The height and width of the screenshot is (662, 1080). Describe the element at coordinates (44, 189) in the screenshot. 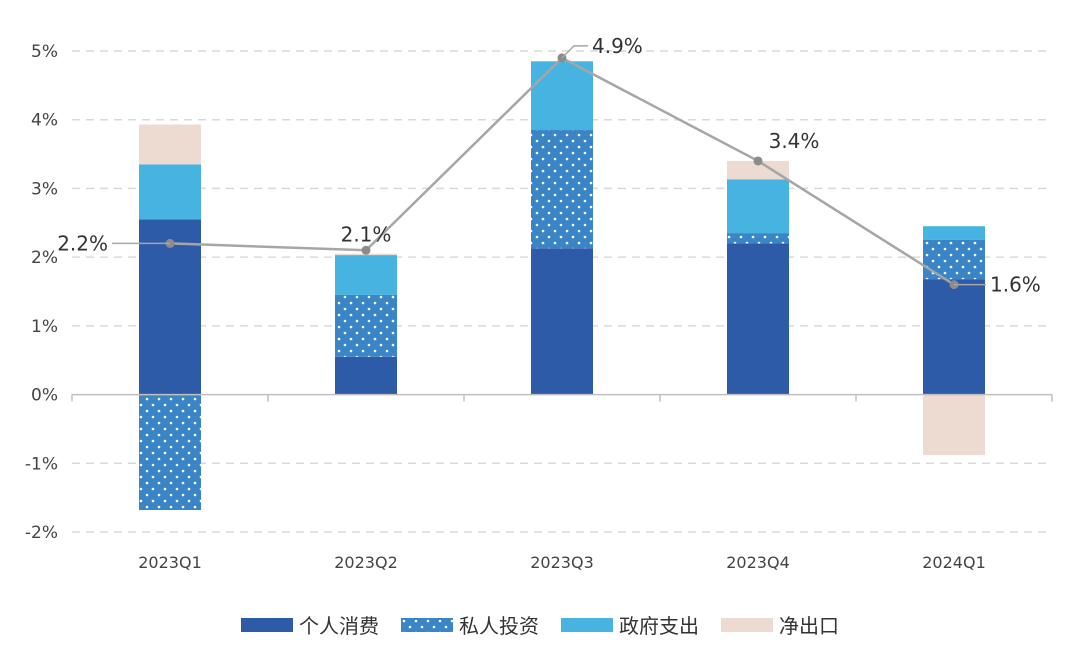

I see `y-tick-label: 3%` at that location.